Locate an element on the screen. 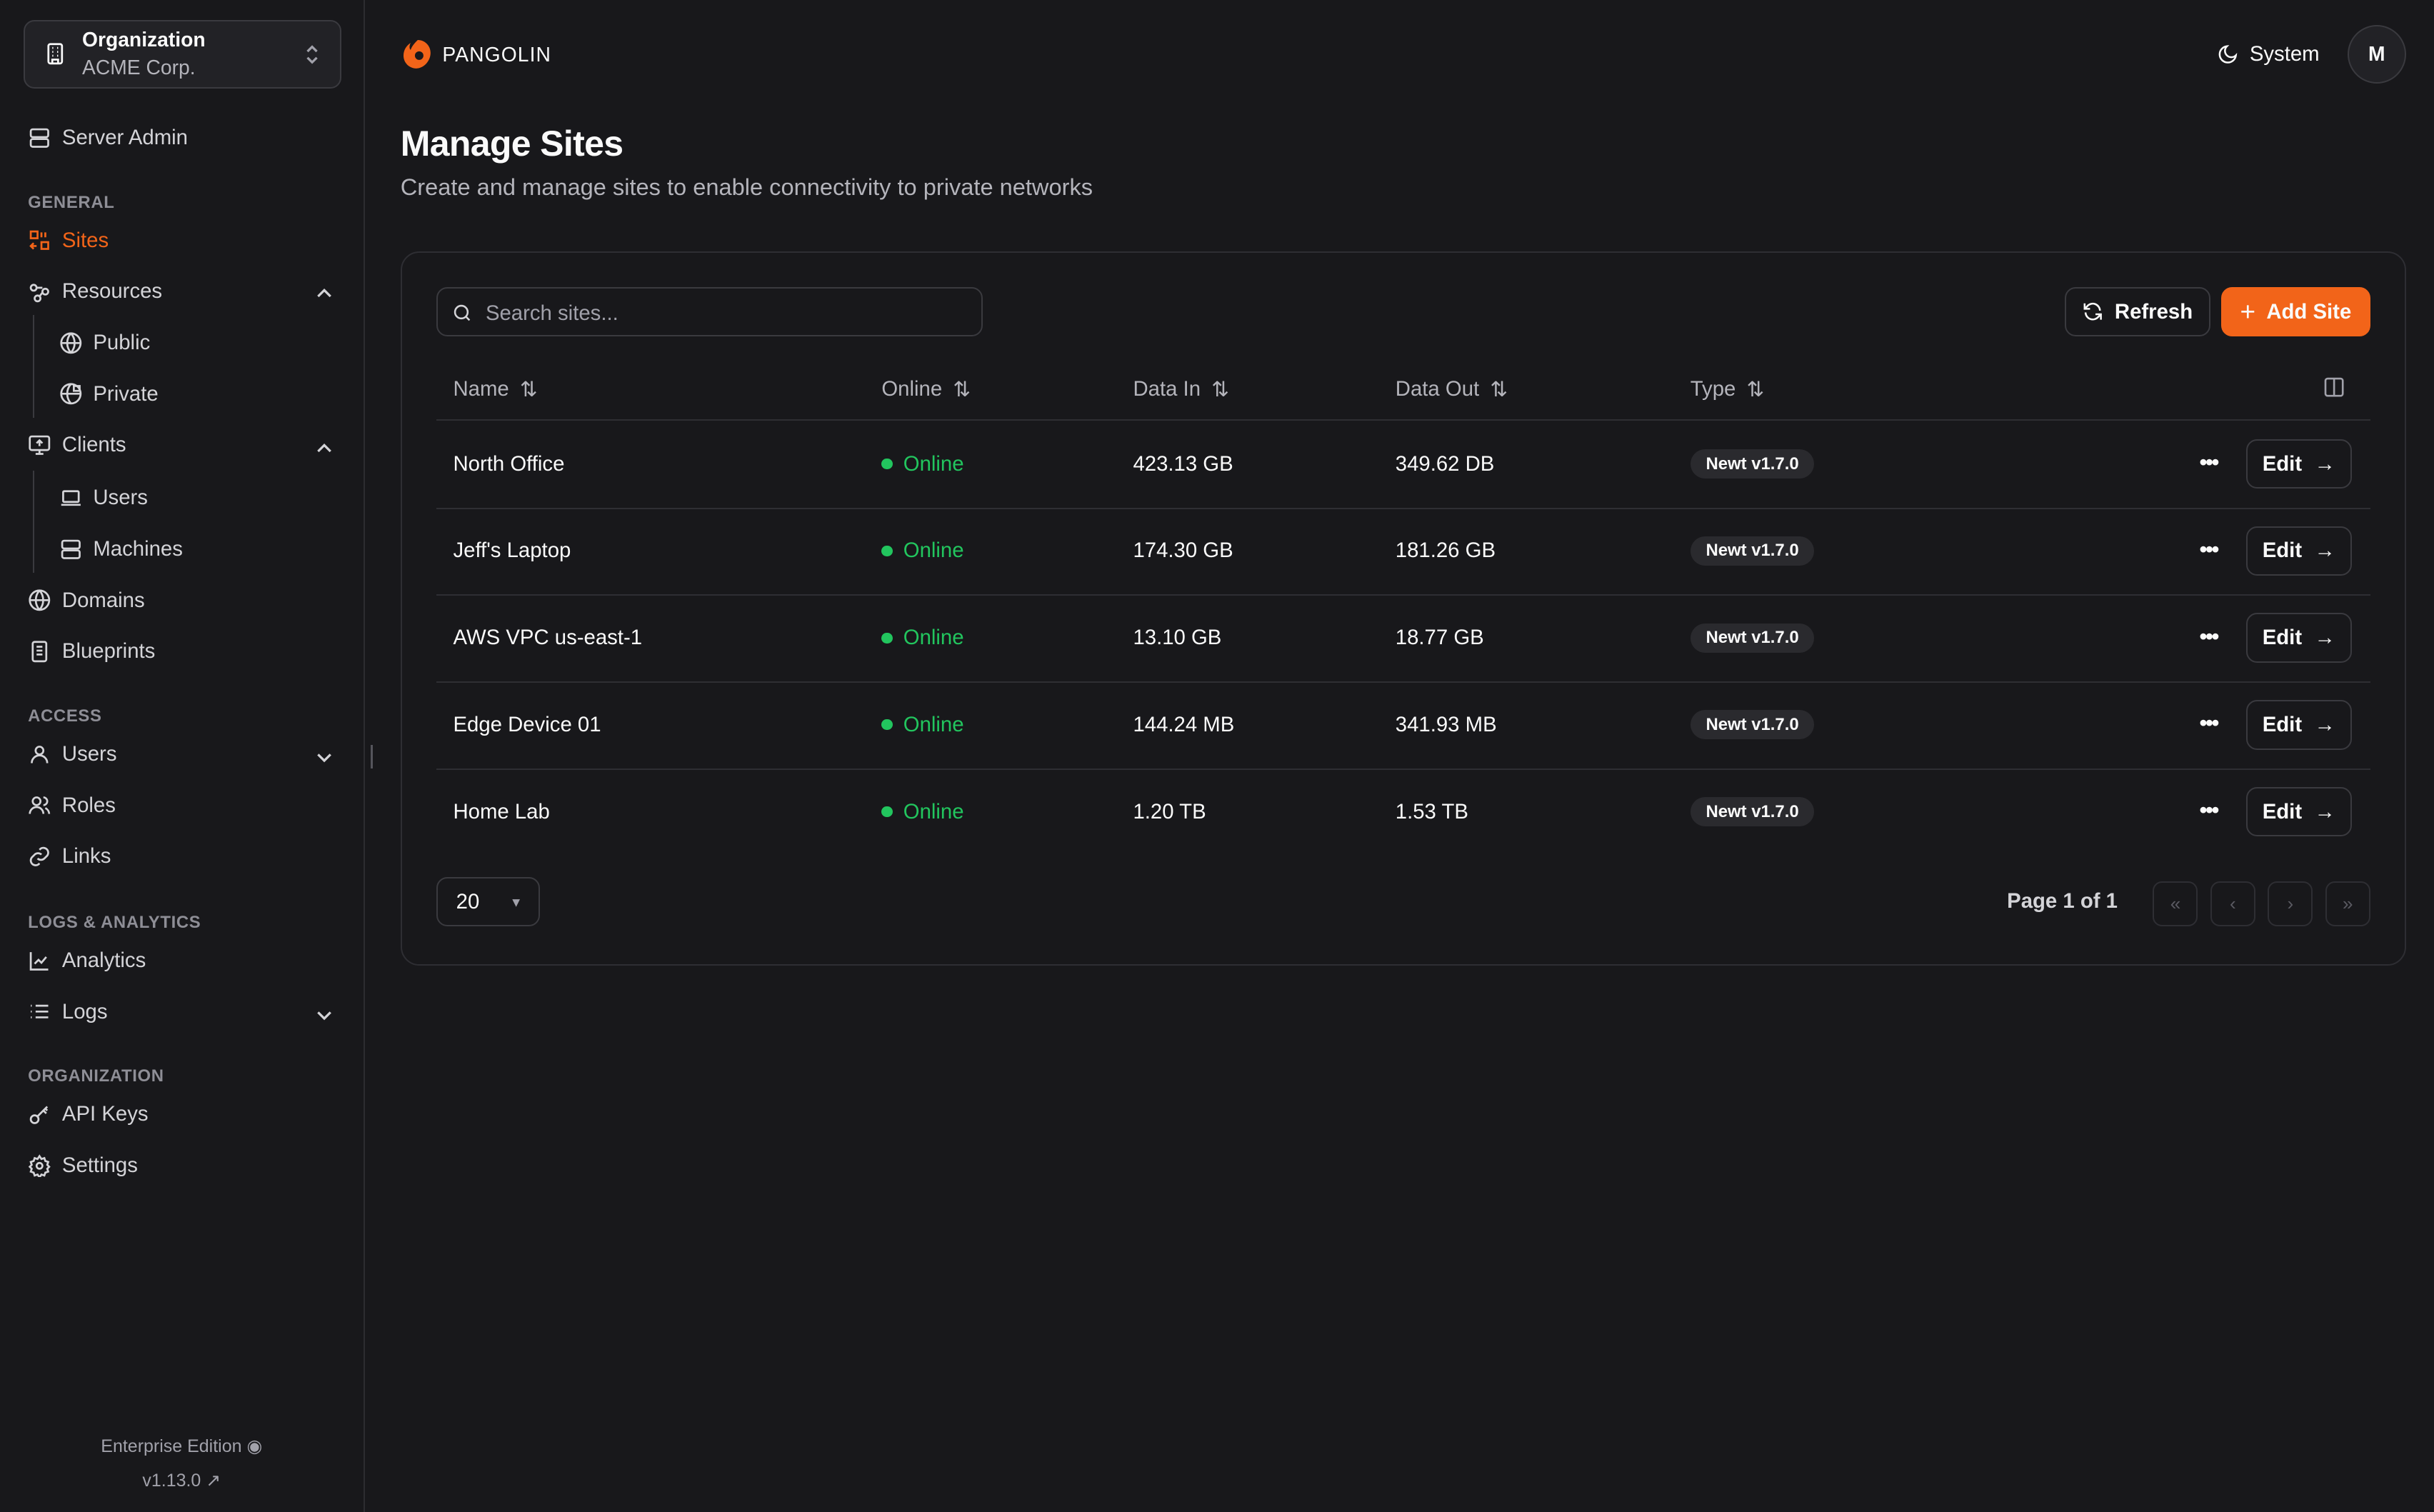 This screenshot has width=2434, height=1512. sidebar-item-users: Users is located at coordinates (72, 753).